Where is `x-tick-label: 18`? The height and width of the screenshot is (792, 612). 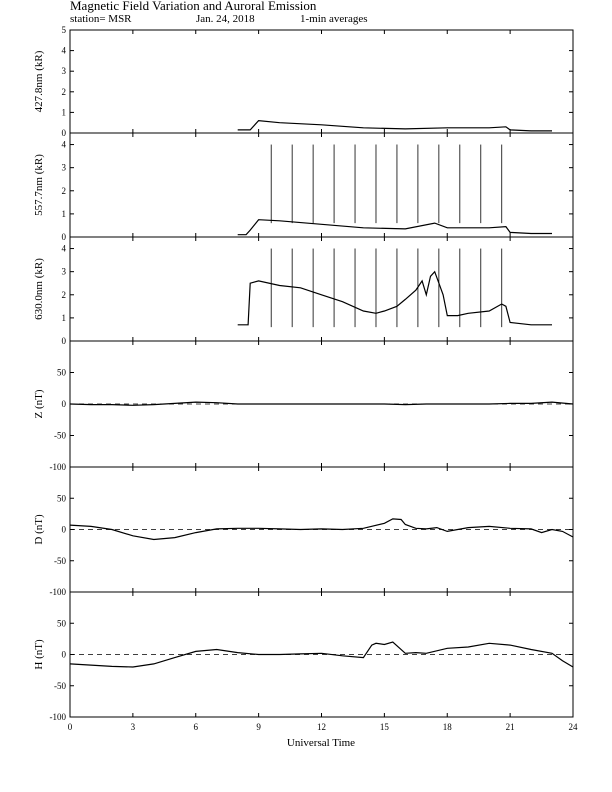
x-tick-label: 18 is located at coordinates (448, 727).